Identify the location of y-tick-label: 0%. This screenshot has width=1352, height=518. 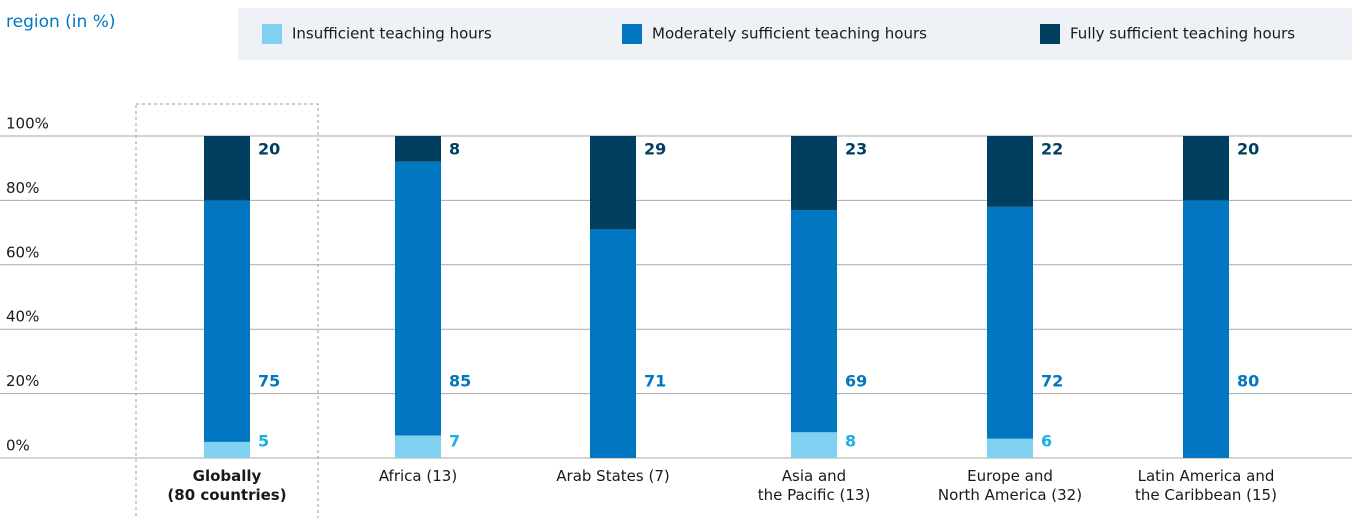
(18, 446).